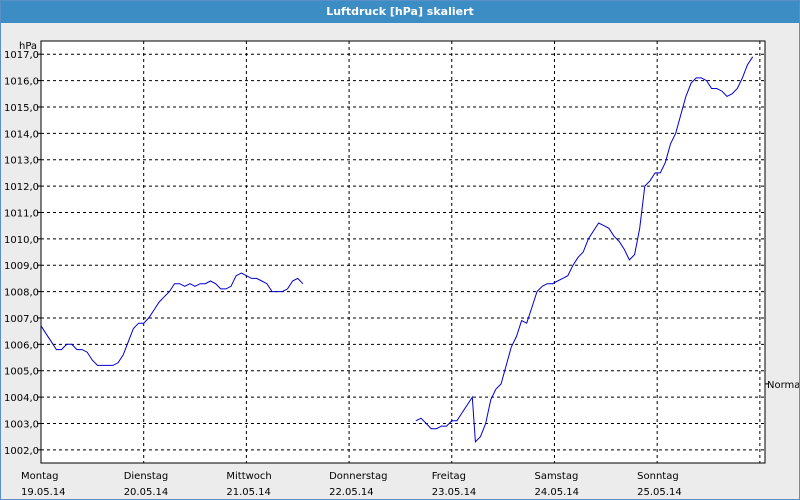 Image resolution: width=800 pixels, height=500 pixels. Describe the element at coordinates (39, 476) in the screenshot. I see `x-tick-day: Montag` at that location.